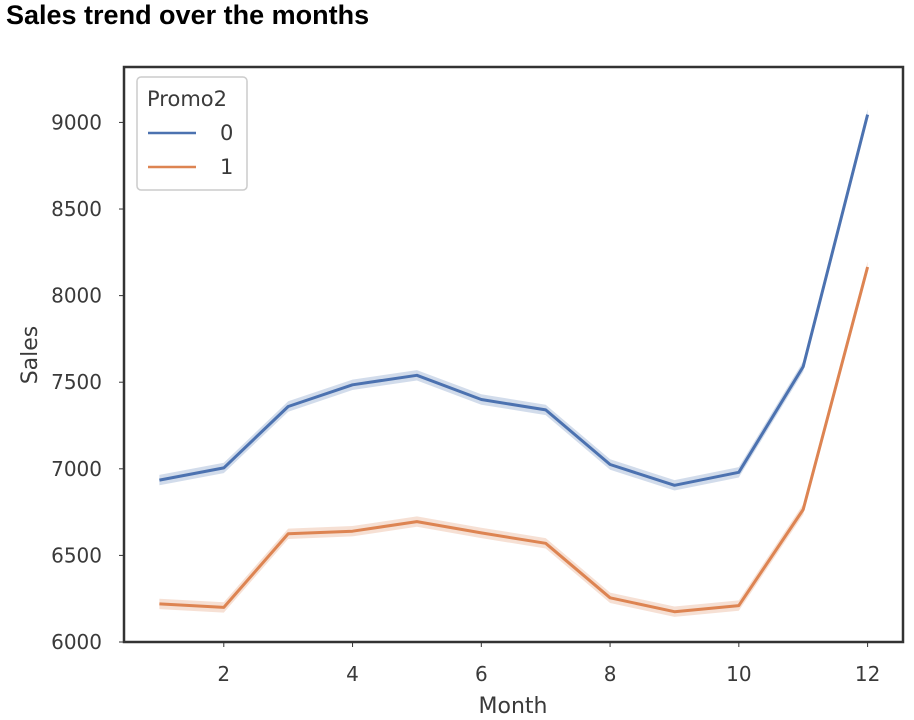 The image size is (914, 720). Describe the element at coordinates (610, 674) in the screenshot. I see `x-tick-label: 8` at that location.